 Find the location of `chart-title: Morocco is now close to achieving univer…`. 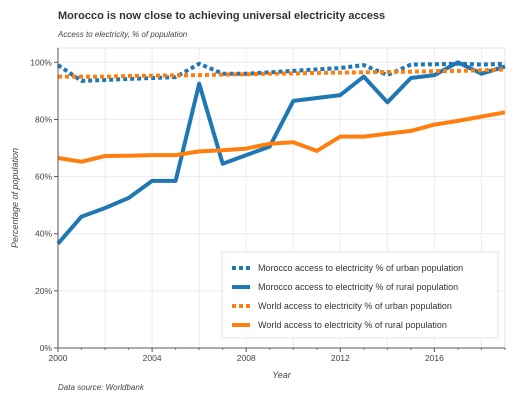

chart-title: Morocco is now close to achieving univer… is located at coordinates (222, 16).